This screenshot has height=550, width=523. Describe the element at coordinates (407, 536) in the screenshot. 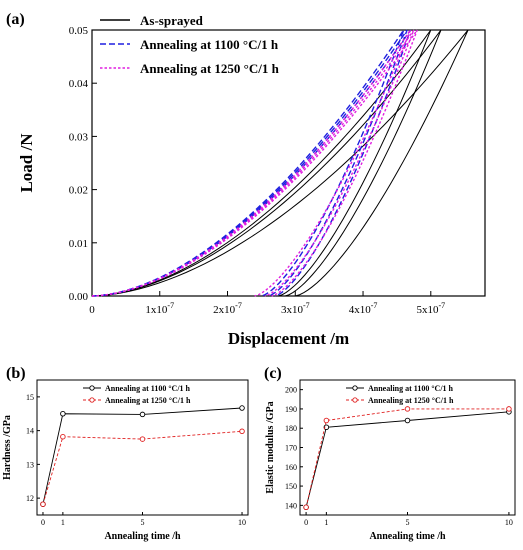

I see `x-axis-title-c: Annealing time /h` at that location.